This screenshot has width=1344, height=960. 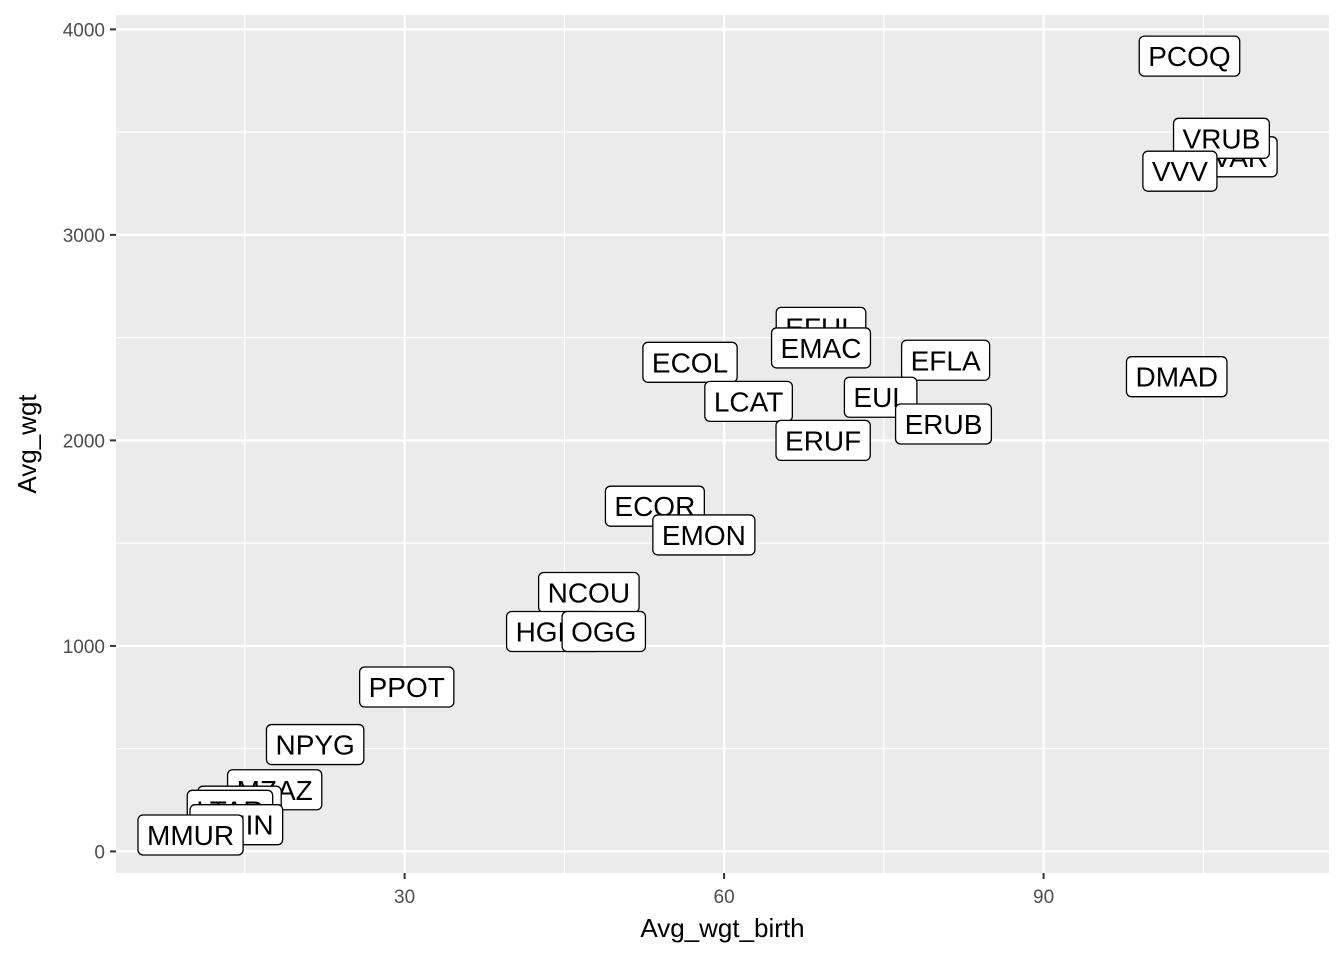 I want to click on point-label: EFLA, so click(x=945, y=360).